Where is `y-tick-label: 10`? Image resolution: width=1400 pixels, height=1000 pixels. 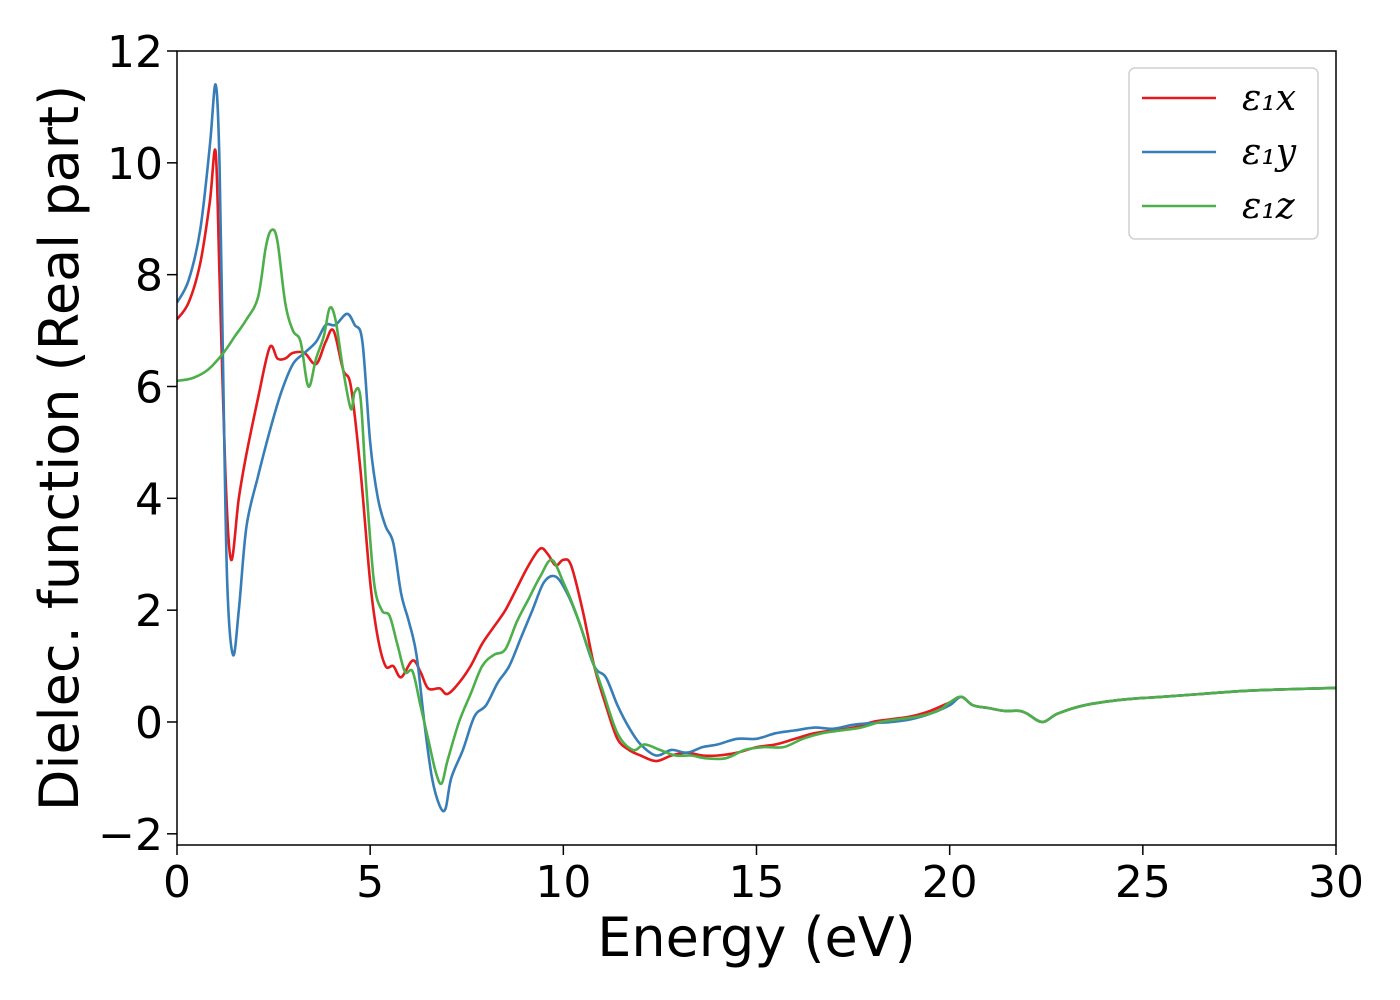
y-tick-label: 10 is located at coordinates (135, 164).